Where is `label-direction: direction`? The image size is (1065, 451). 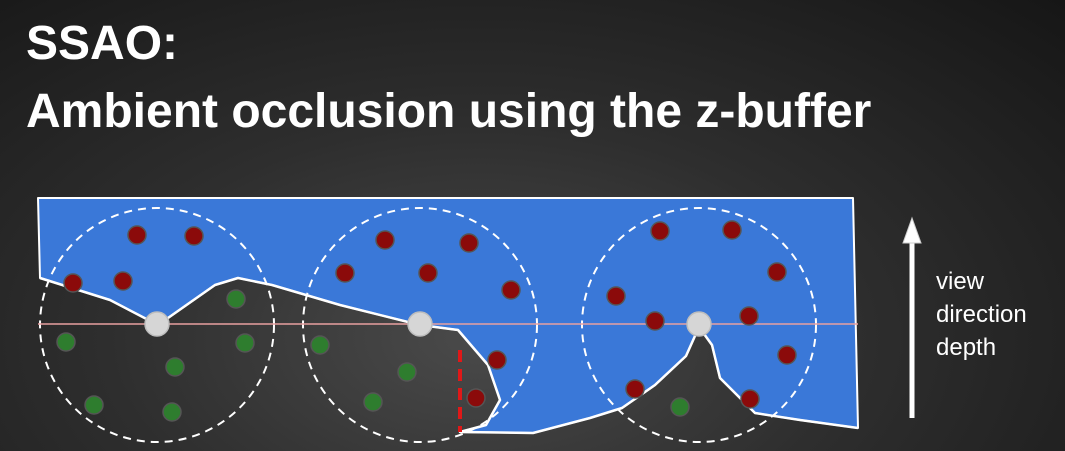
label-direction: direction is located at coordinates (981, 314).